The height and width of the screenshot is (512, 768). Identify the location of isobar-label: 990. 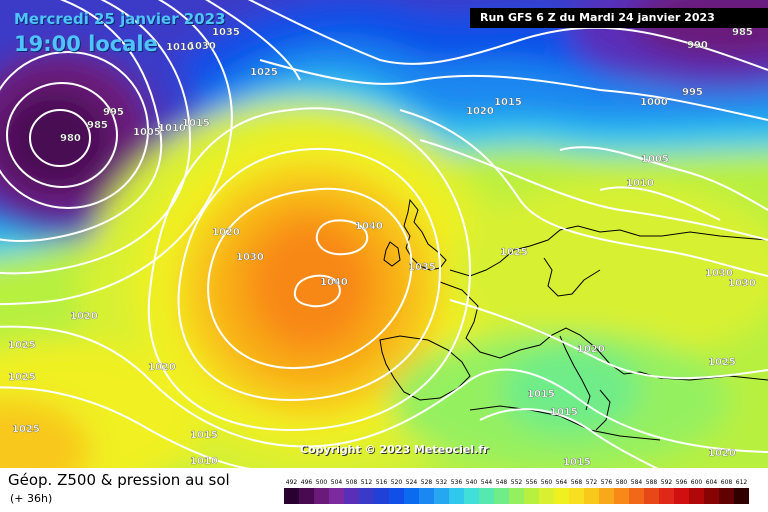
(697, 45).